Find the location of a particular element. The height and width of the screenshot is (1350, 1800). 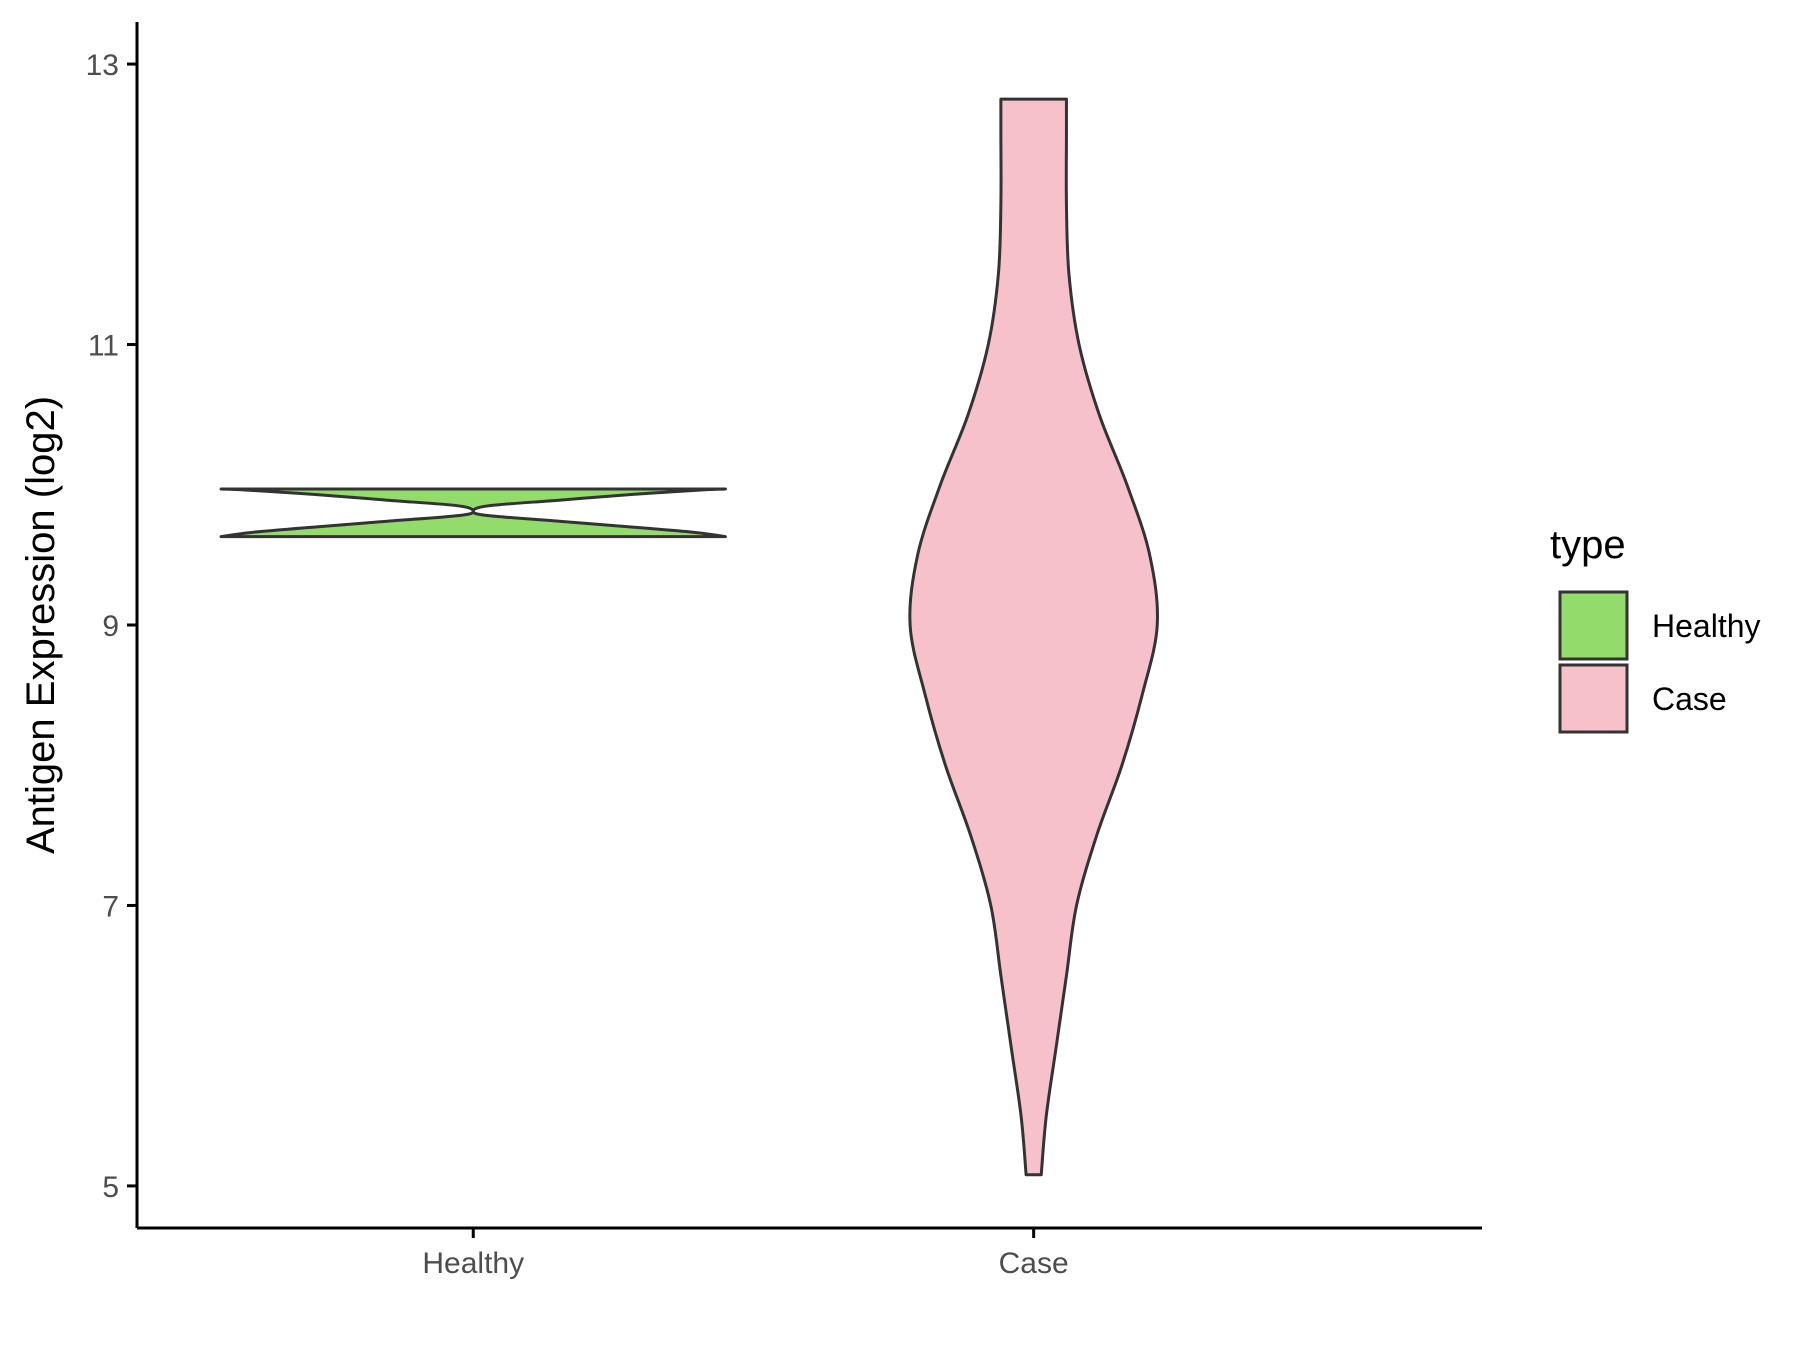

y-axis-title: Antigen Expression (log2) is located at coordinates (41, 625).